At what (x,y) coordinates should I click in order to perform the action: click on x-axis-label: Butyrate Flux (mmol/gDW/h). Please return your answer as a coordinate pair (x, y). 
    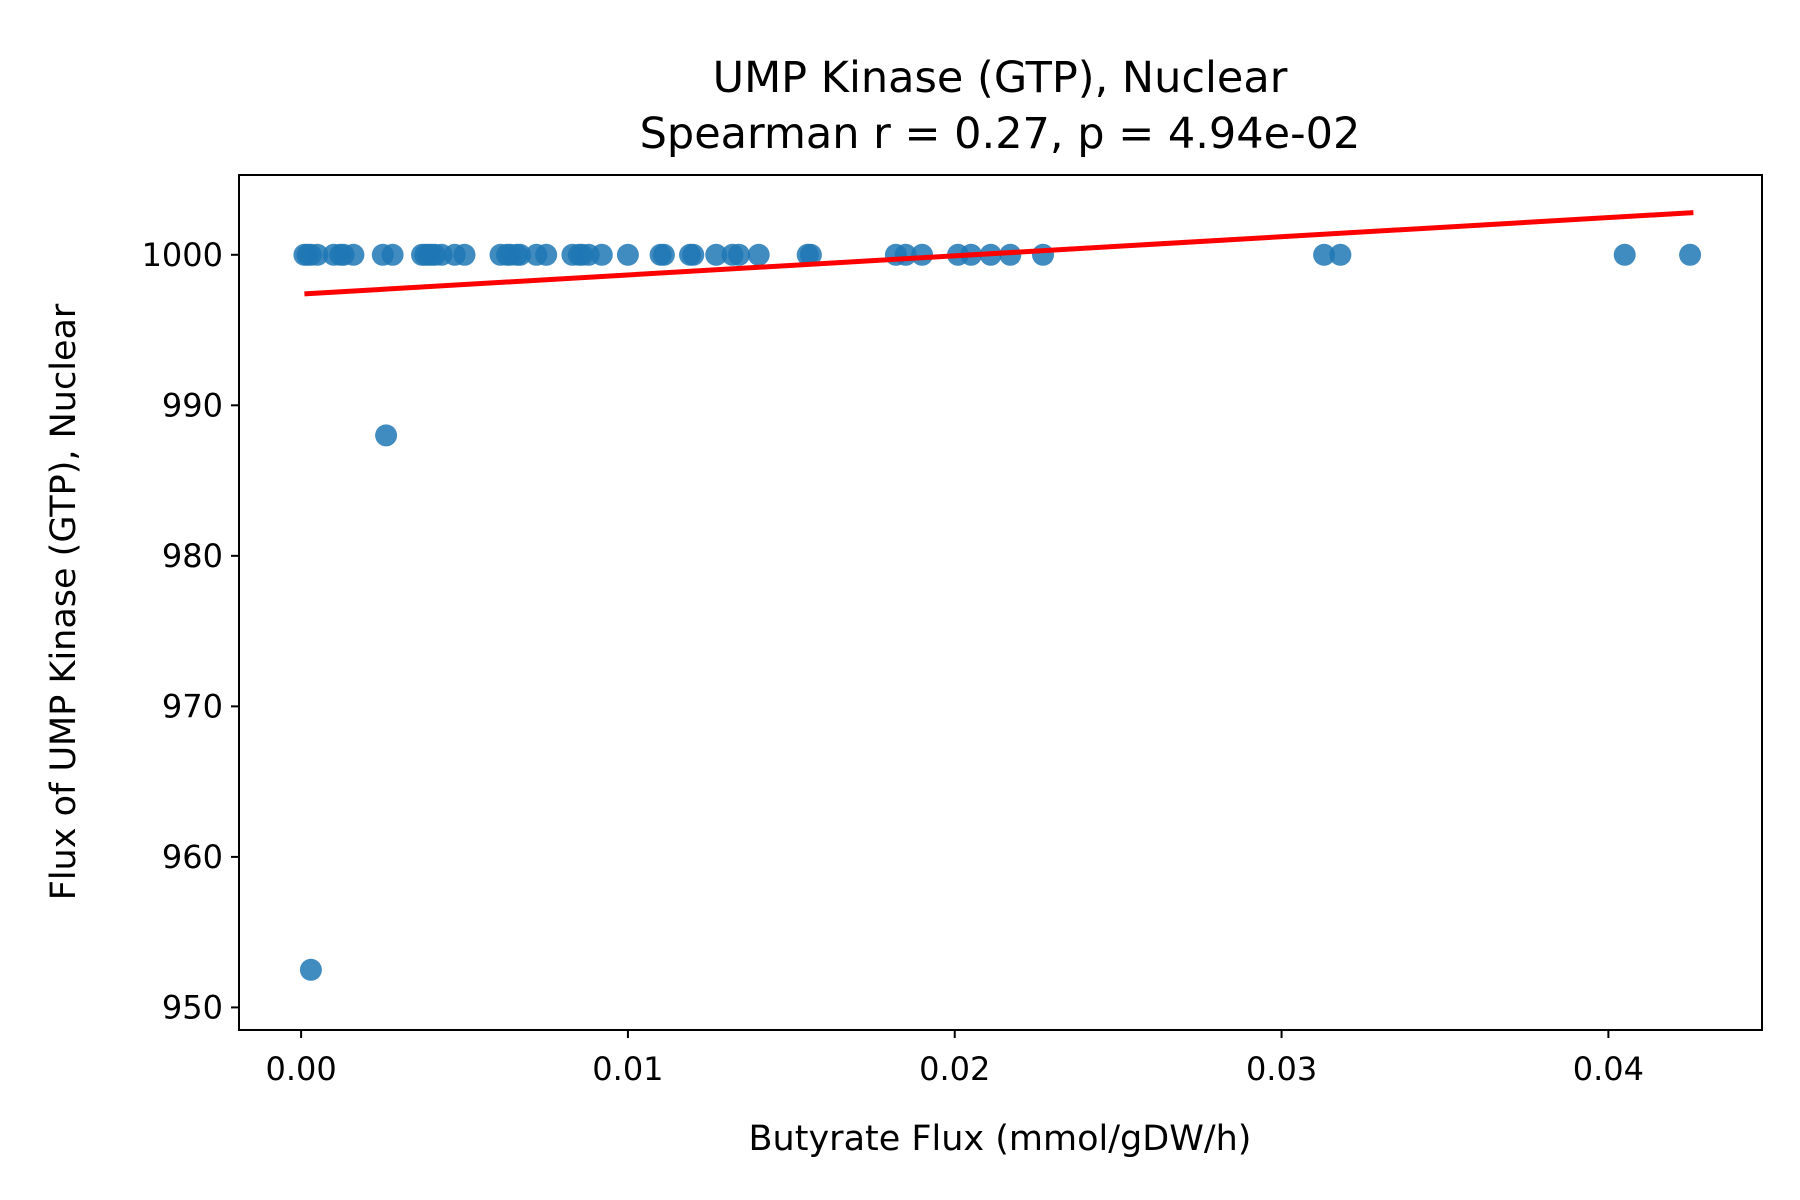
    Looking at the image, I should click on (1000, 1139).